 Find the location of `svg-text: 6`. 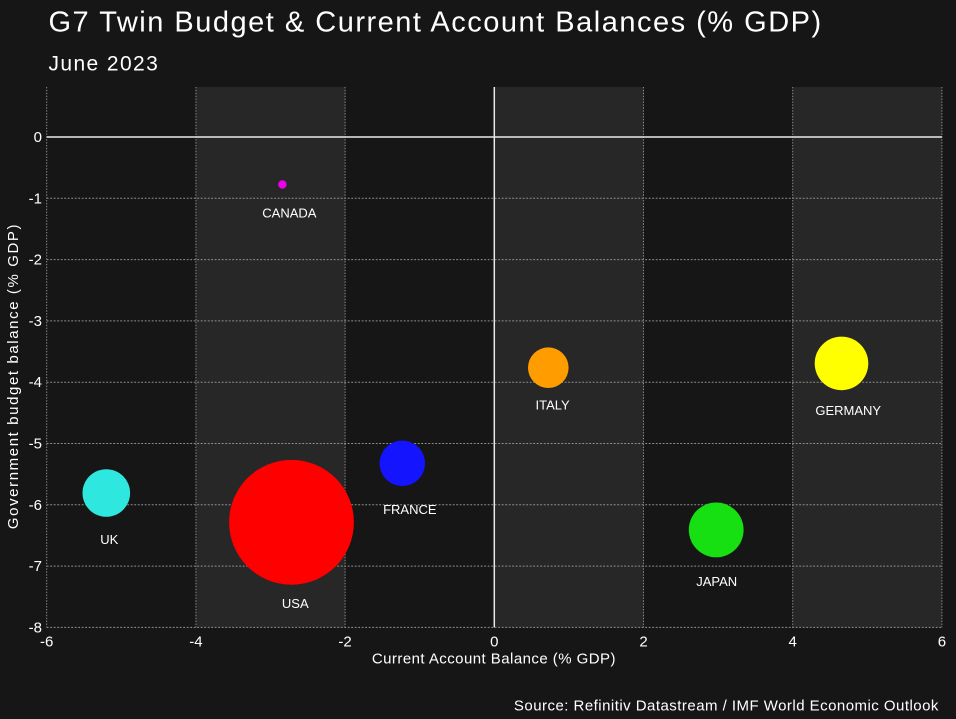

svg-text: 6 is located at coordinates (942, 642).